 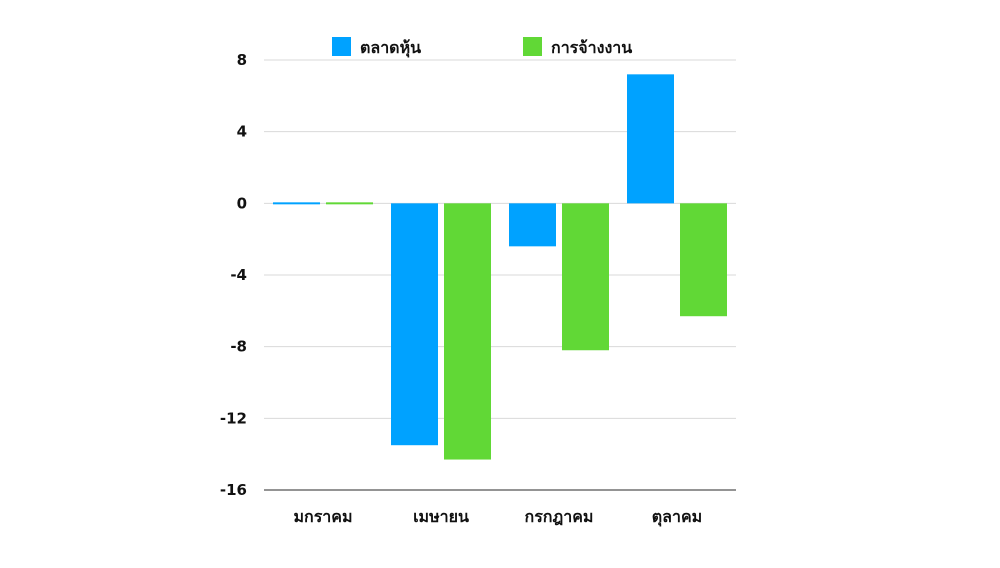 I want to click on x-category-label: ตุลาคม, so click(x=677, y=517).